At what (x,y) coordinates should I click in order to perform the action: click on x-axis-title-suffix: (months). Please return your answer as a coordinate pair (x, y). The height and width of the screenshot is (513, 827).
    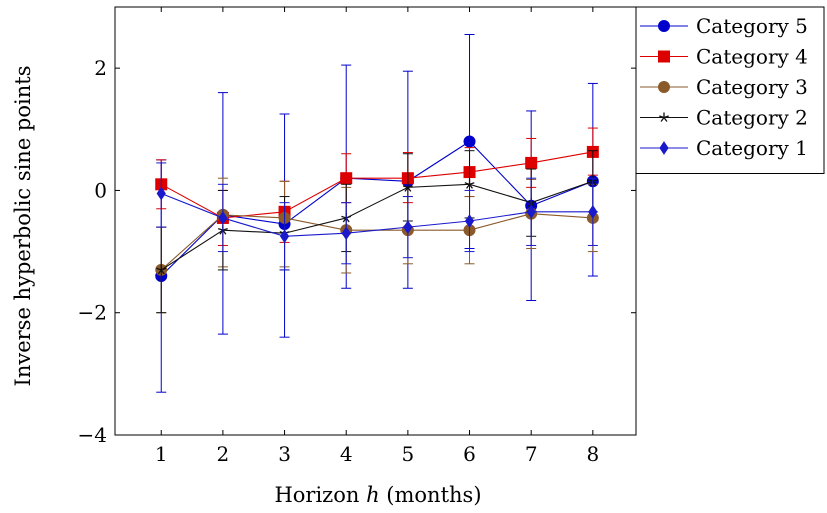
    Looking at the image, I should click on (431, 495).